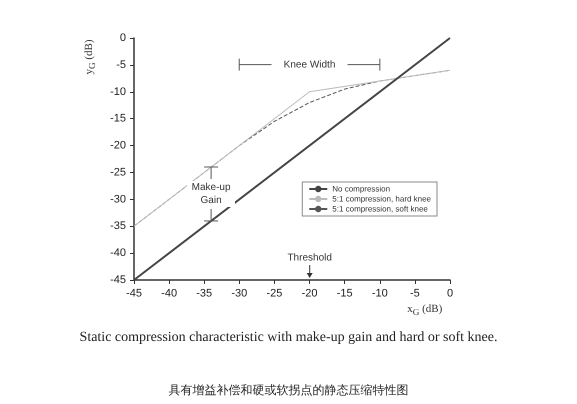 The image size is (577, 404). I want to click on x-tick-label: -30, so click(239, 294).